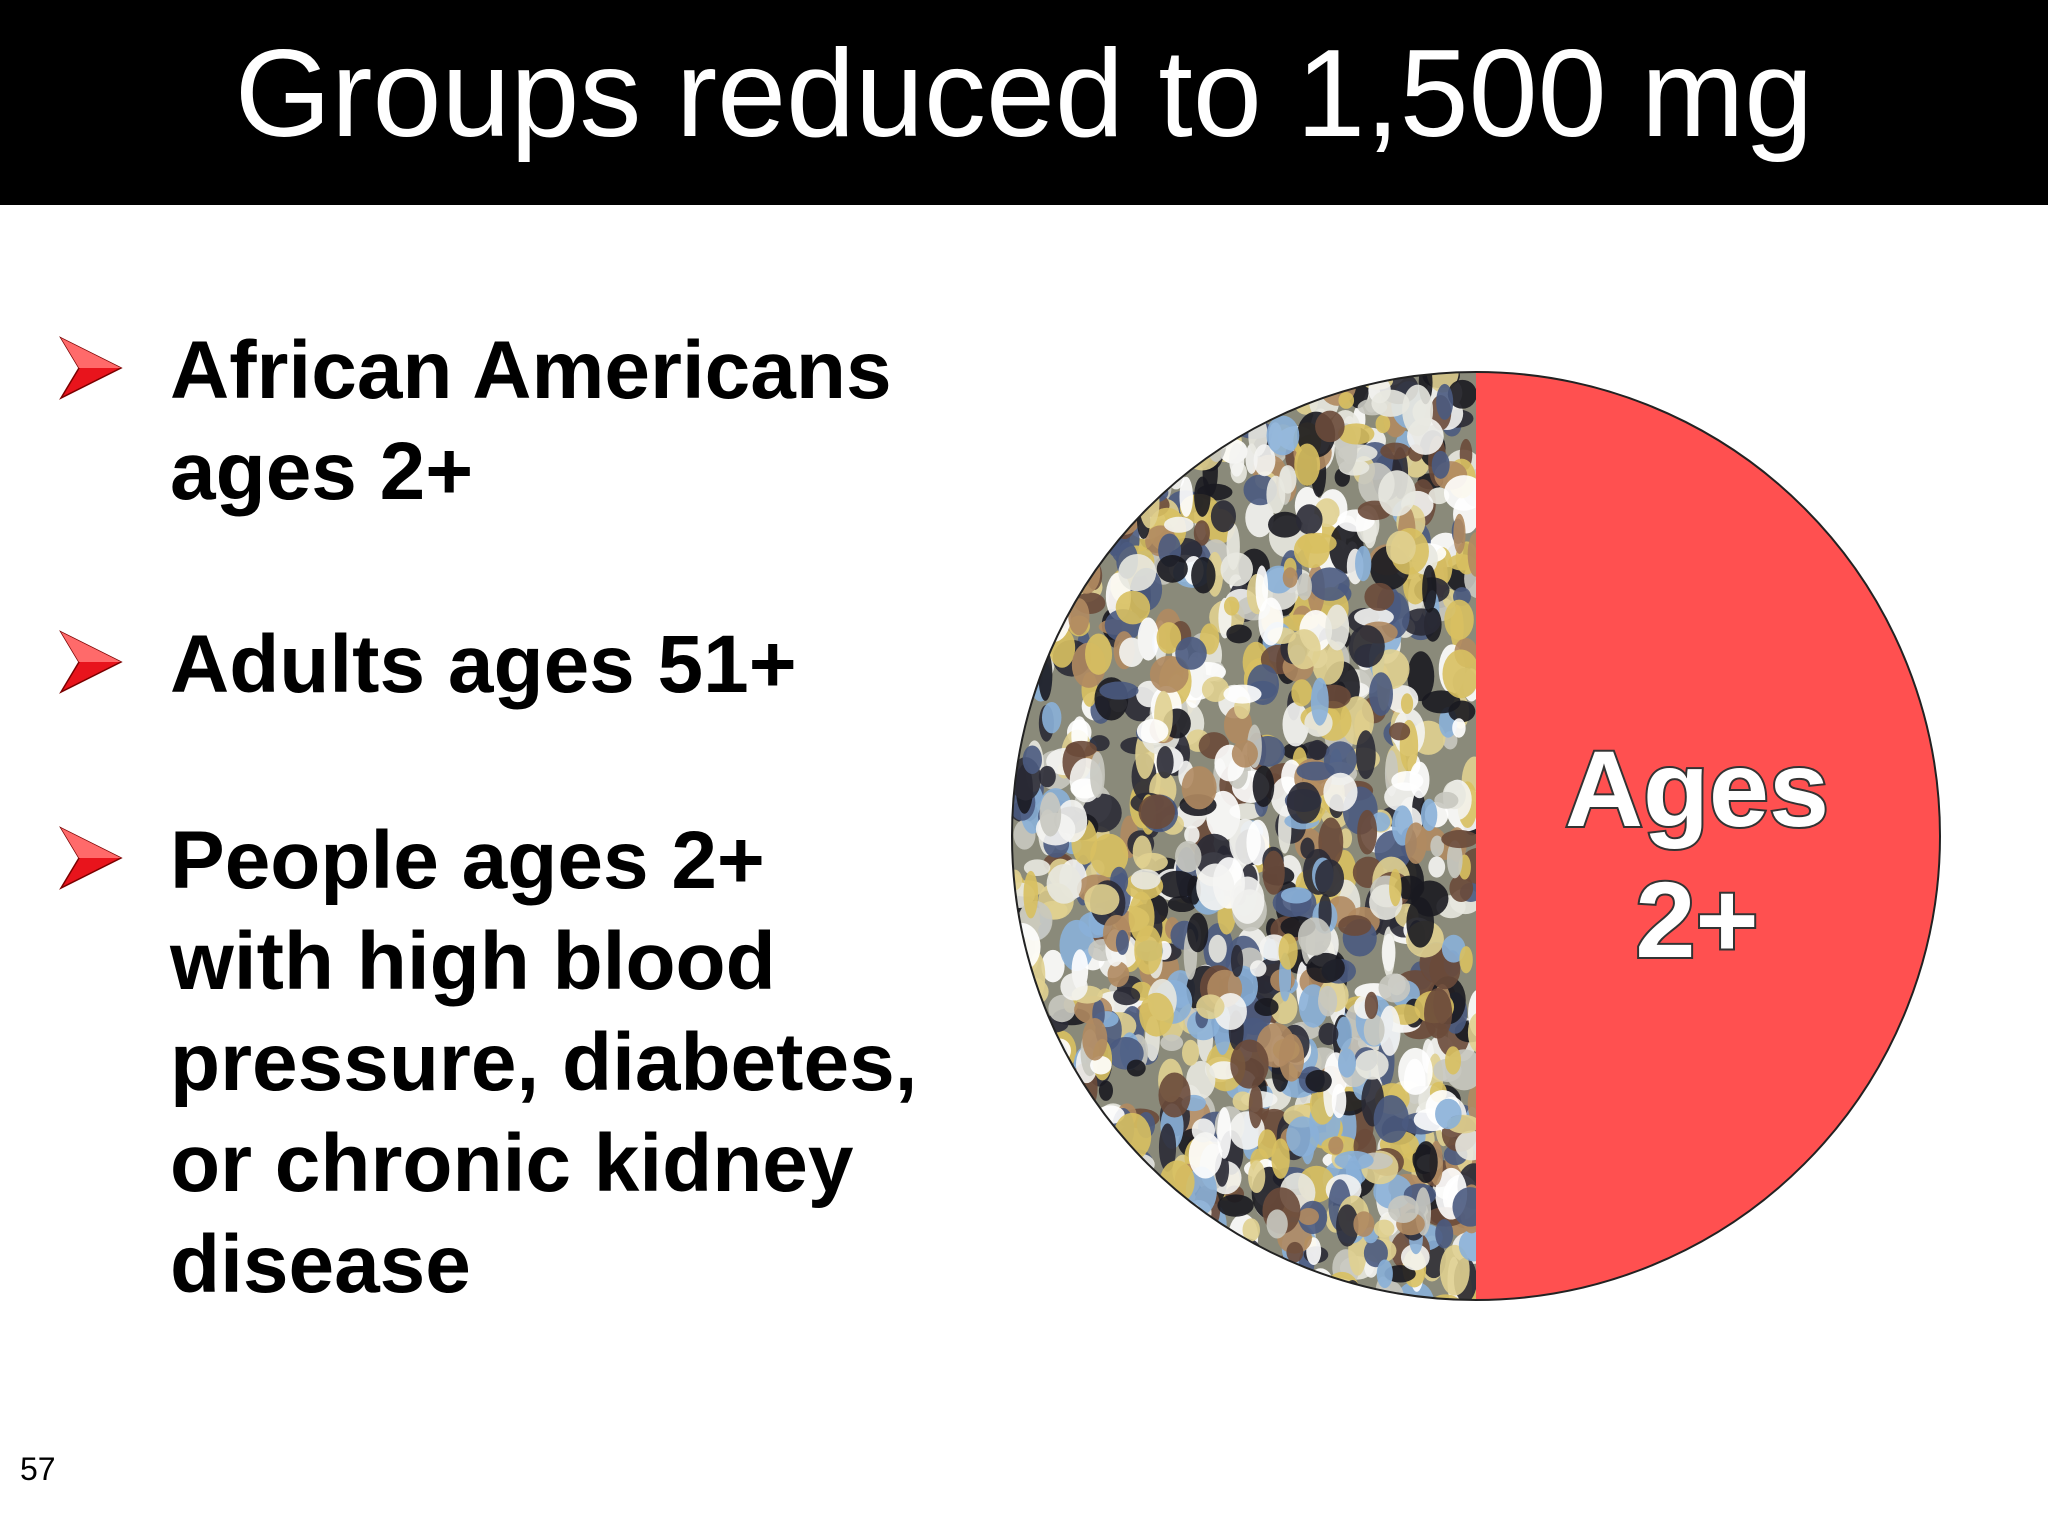 The height and width of the screenshot is (1536, 2048). Describe the element at coordinates (512, 1163) in the screenshot. I see `bullet-text: or chronic kidney` at that location.